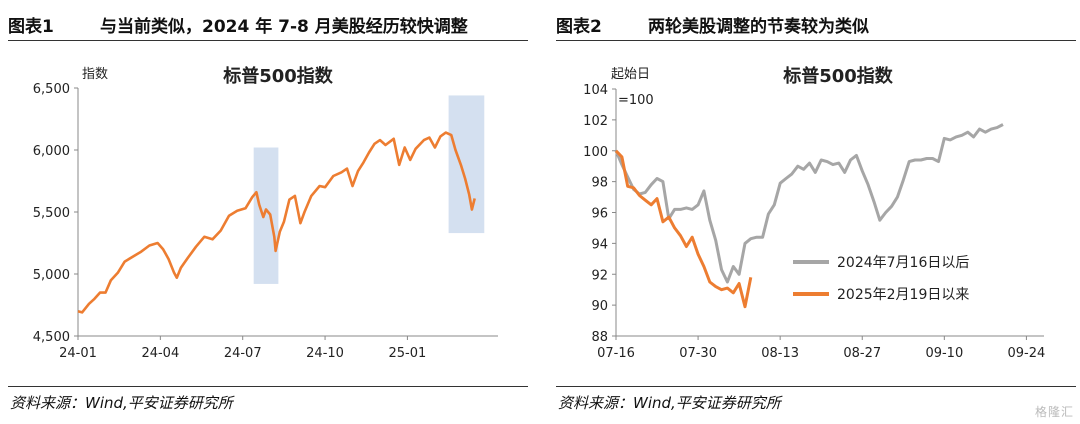 Image resolution: width=1080 pixels, height=424 pixels. What do you see at coordinates (698, 353) in the screenshot?
I see `x-tick-label: 07-30` at bounding box center [698, 353].